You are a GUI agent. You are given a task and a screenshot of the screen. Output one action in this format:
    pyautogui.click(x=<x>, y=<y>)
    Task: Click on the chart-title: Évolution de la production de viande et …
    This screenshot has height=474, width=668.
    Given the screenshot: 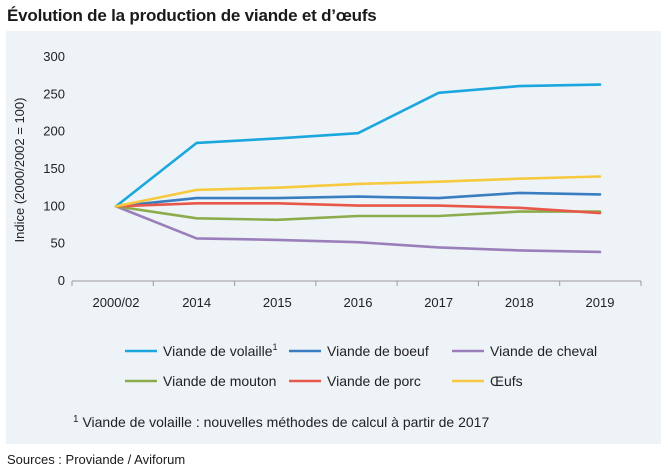 What is the action you would take?
    pyautogui.click(x=192, y=15)
    